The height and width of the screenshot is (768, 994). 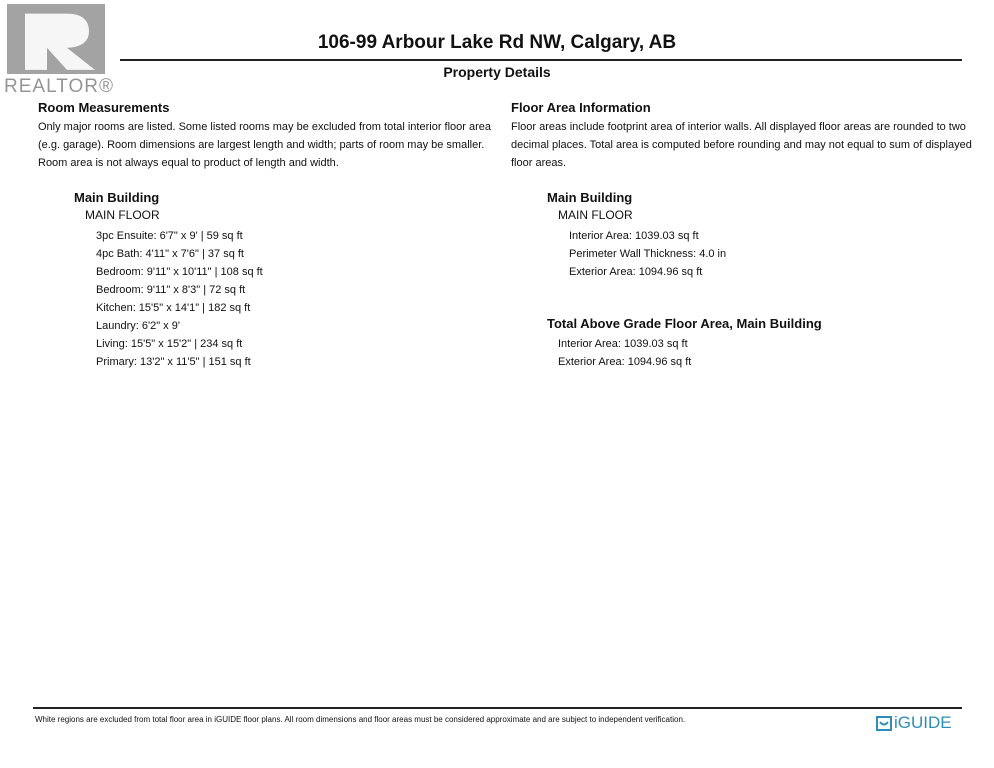 I want to click on list-item: Bedroom: 9'11" x 10'11" | 108 sq ft, so click(x=179, y=272).